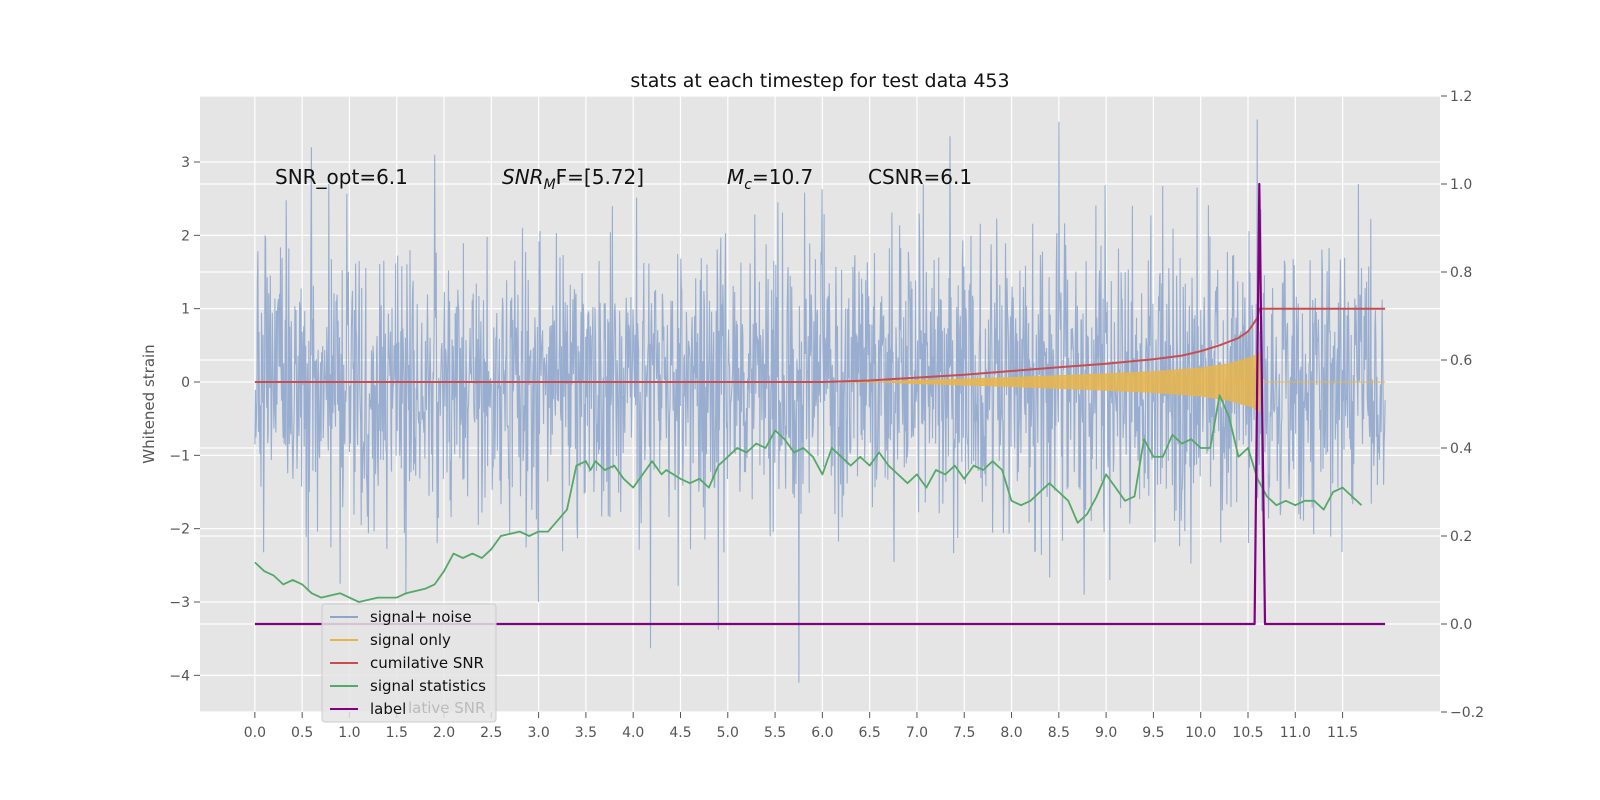  I want to click on x-tick-label-1: 0.5, so click(302, 733).